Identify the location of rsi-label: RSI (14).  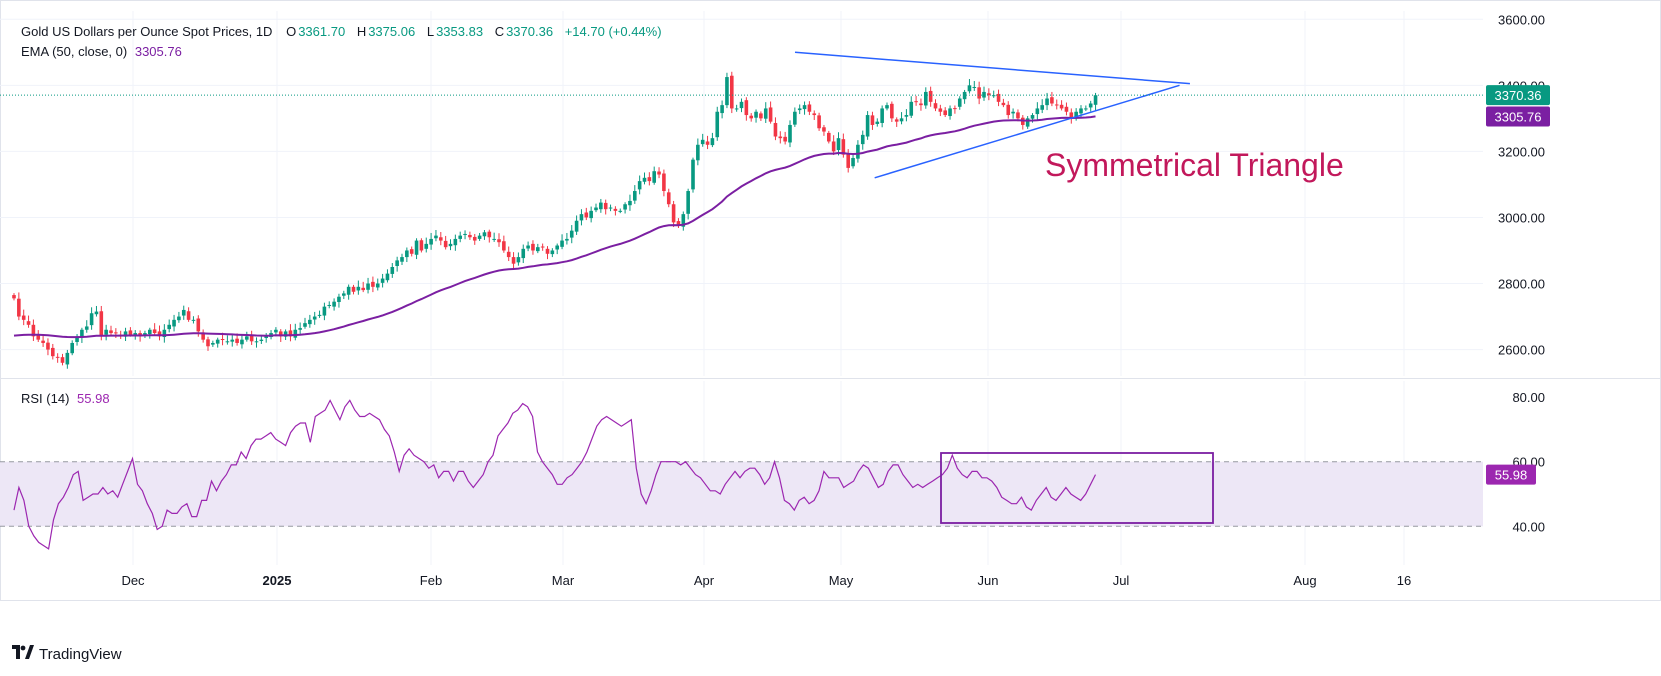
(45, 398).